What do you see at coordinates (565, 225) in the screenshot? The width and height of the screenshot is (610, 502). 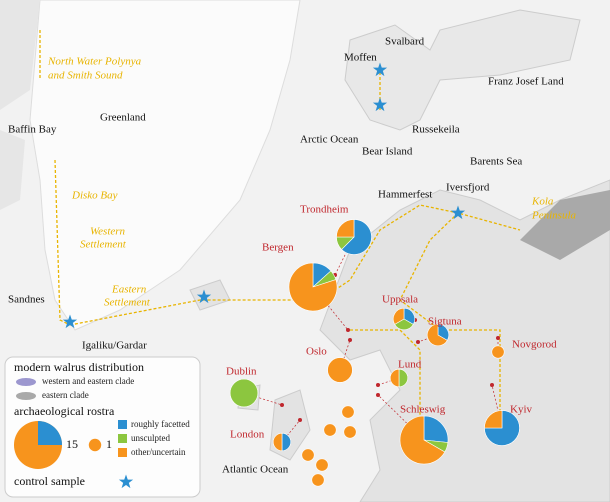 I see `eastern-clade-area` at bounding box center [565, 225].